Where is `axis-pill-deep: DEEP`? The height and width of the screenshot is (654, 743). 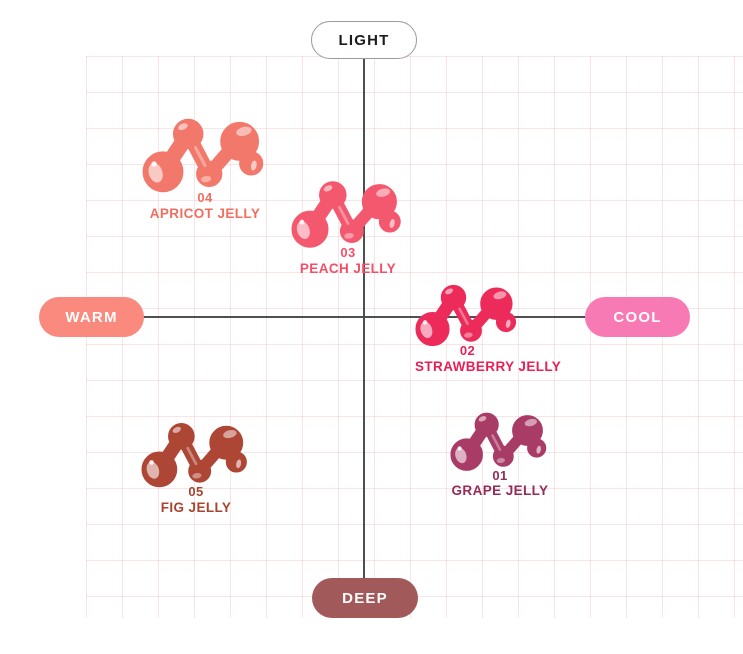
axis-pill-deep: DEEP is located at coordinates (365, 598).